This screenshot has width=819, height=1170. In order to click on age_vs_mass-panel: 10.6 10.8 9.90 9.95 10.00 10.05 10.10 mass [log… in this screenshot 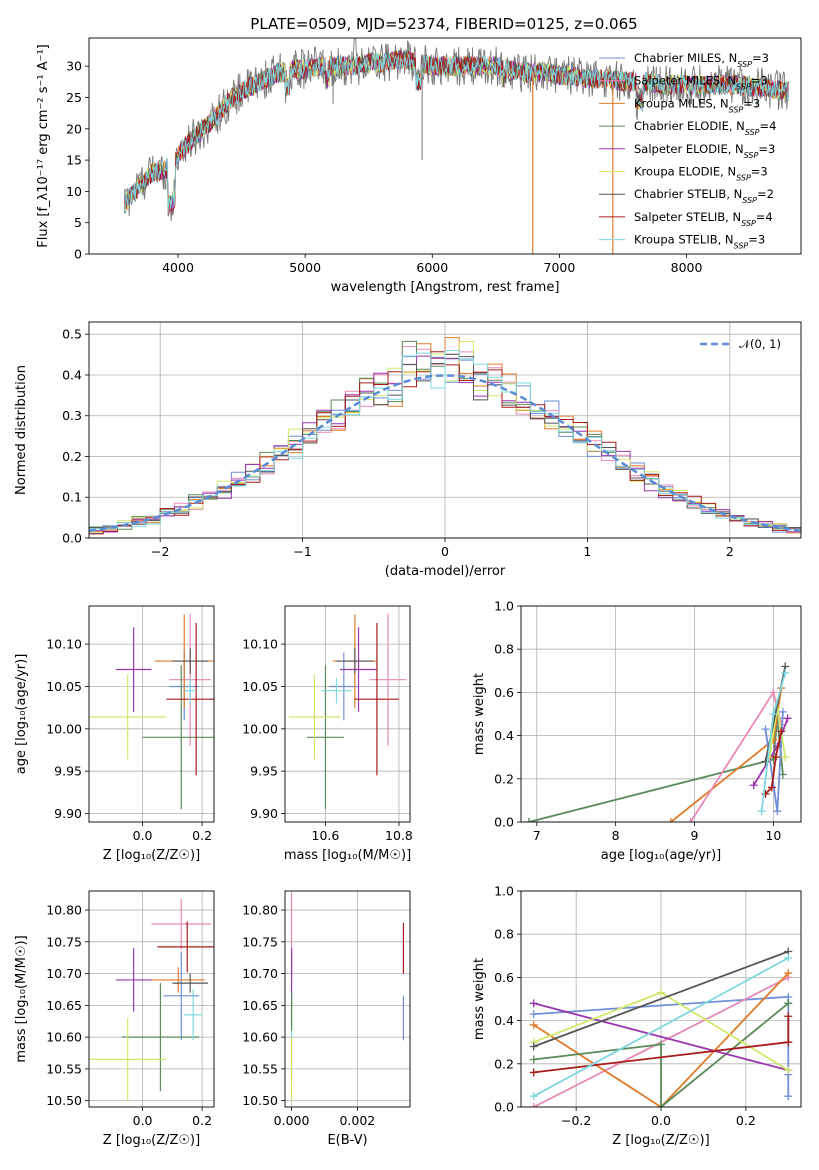, I will do `click(327, 734)`.